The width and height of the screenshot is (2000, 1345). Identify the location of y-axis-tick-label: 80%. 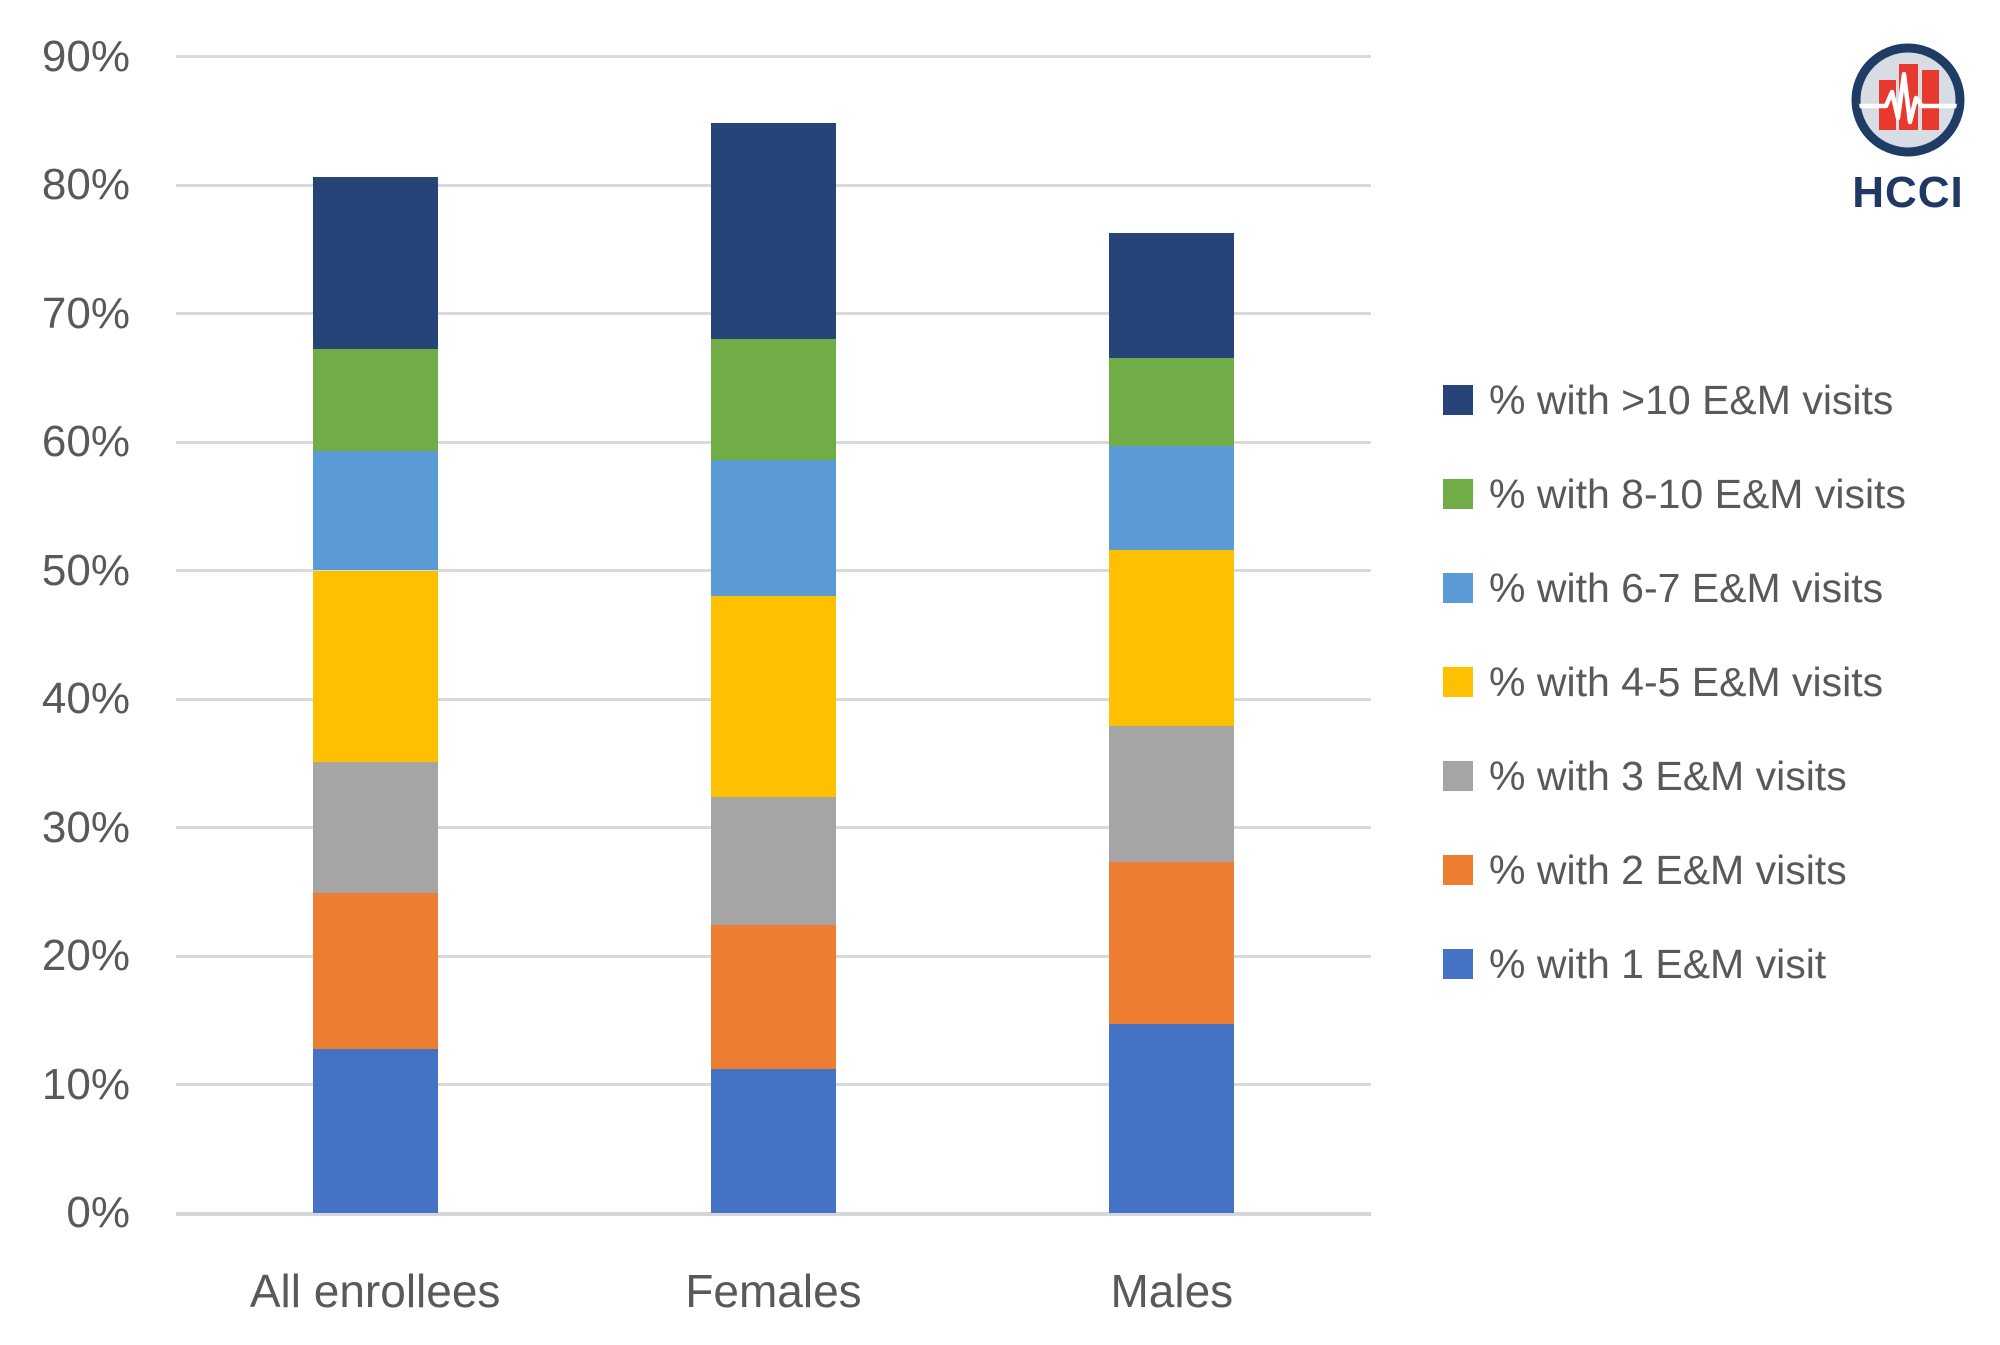
(85, 184).